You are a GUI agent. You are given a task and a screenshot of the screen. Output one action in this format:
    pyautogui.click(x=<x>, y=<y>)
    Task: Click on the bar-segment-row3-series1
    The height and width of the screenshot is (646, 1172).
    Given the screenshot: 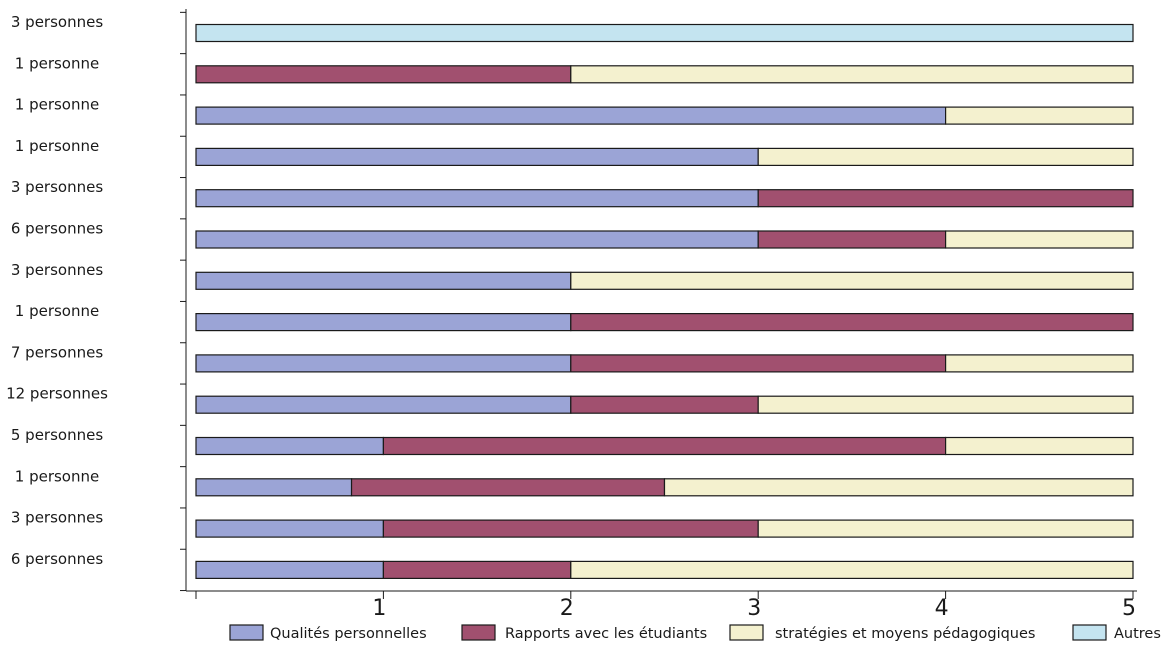 What is the action you would take?
    pyautogui.click(x=571, y=115)
    